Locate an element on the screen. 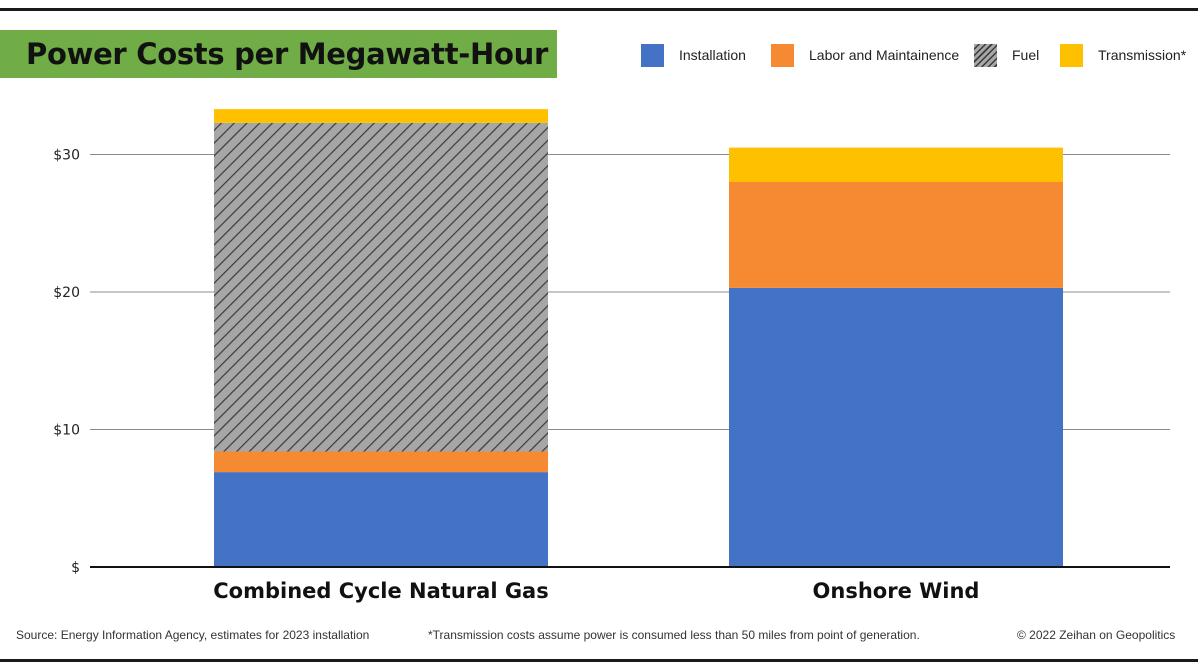 This screenshot has height=671, width=1198. legend-swatch-fuel is located at coordinates (985, 55).